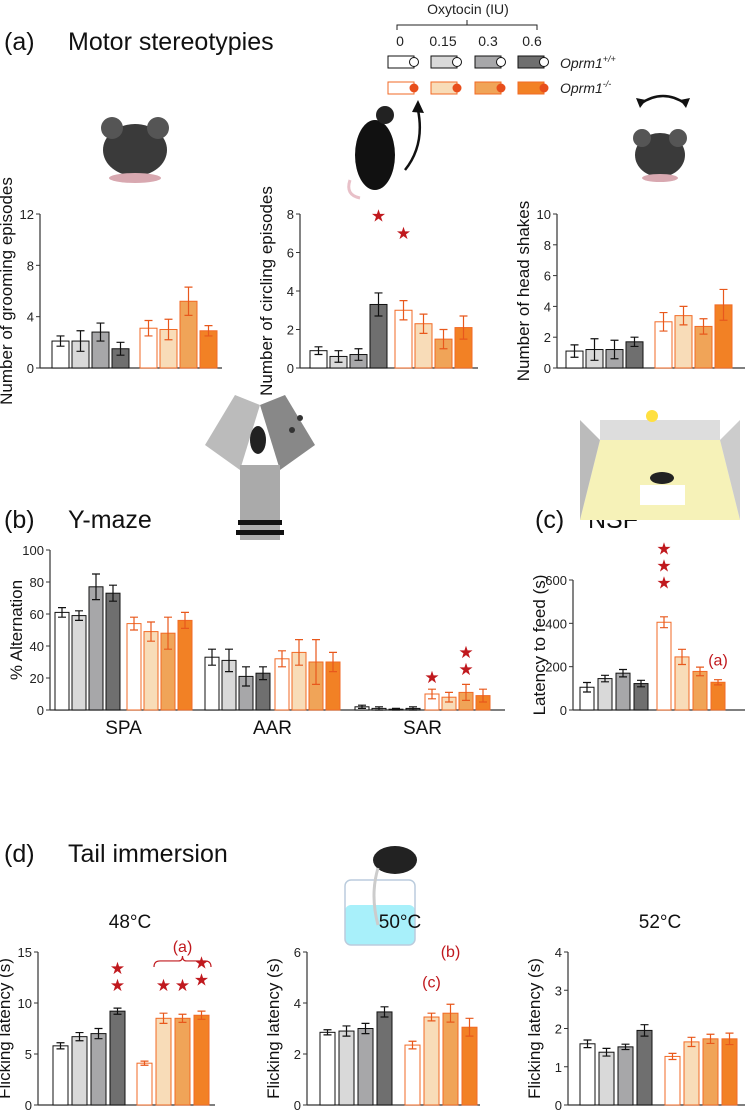  I want to click on legend-dose: 0, so click(400, 41).